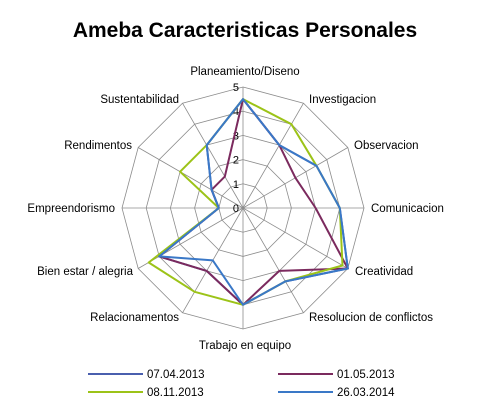 The image size is (492, 409). What do you see at coordinates (71, 209) in the screenshot?
I see `category-label: Empreendorismo` at bounding box center [71, 209].